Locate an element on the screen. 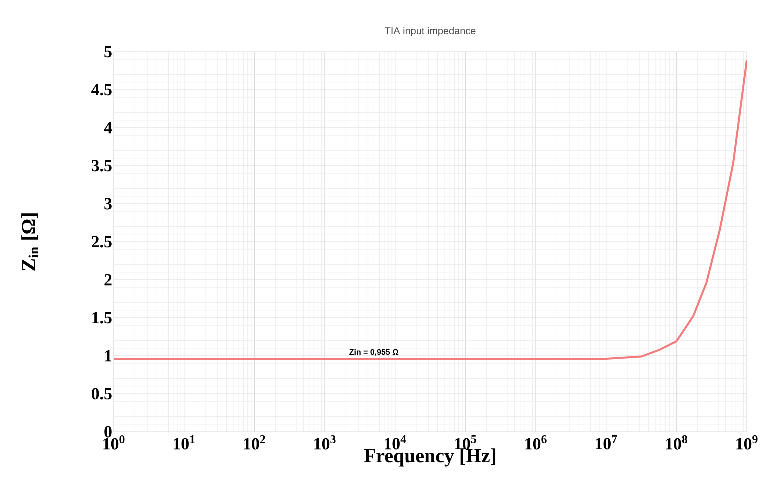 This screenshot has height=497, width=776. y-tick-label: 4.5 is located at coordinates (102, 90).